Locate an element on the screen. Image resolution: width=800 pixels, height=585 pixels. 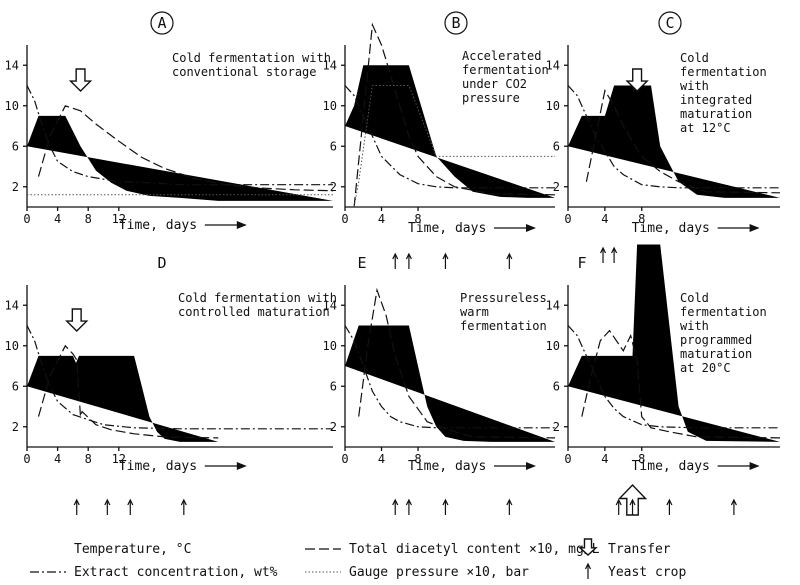
legend-label-diacetyl: Total diacetyl content ×10, mg/L is located at coordinates (474, 549).